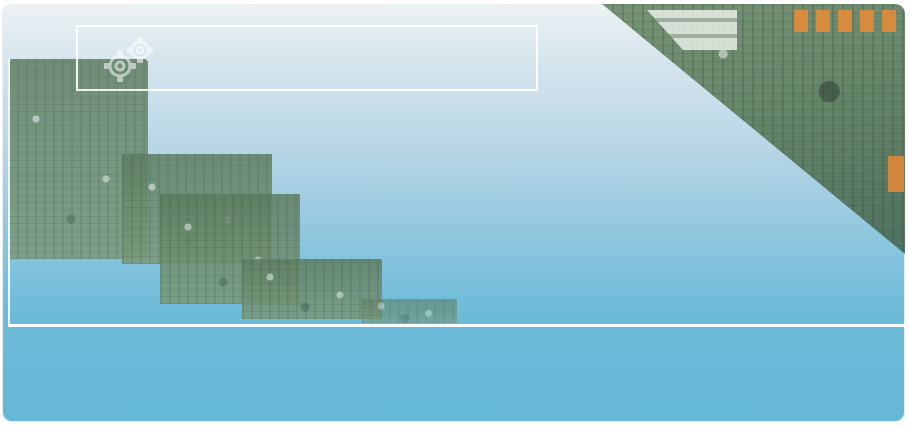  I want to click on orange-connector-side, so click(896, 174).